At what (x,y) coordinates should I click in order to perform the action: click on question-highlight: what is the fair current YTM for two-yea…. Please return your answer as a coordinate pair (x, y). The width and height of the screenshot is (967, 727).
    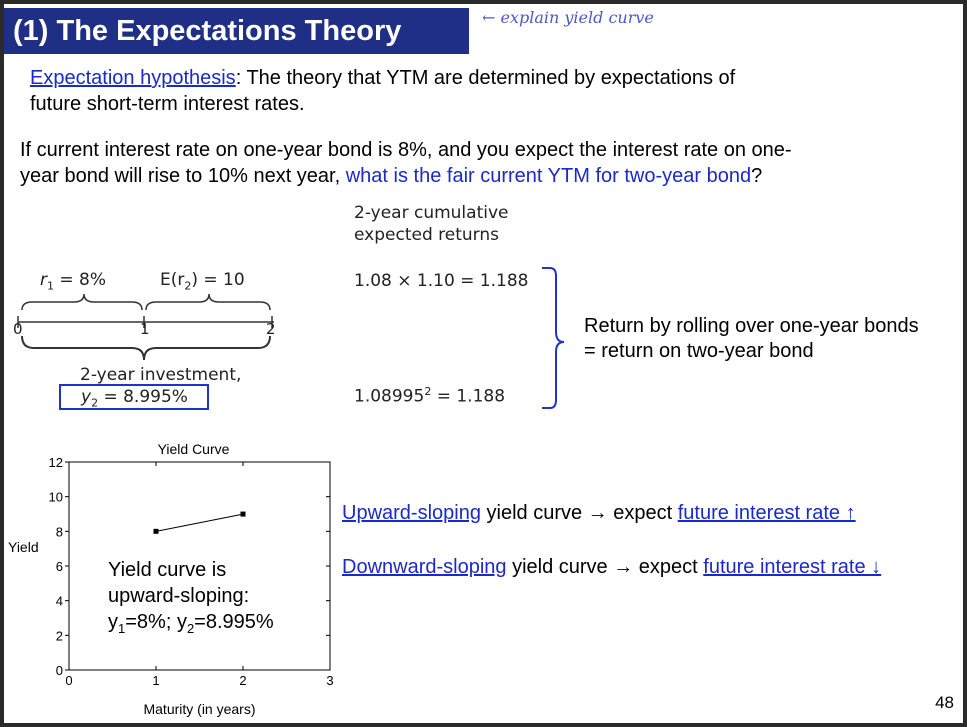
    Looking at the image, I should click on (548, 176).